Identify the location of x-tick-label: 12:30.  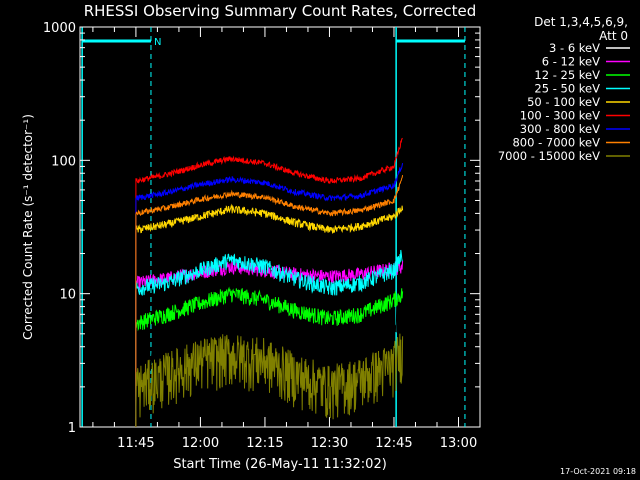
(329, 443).